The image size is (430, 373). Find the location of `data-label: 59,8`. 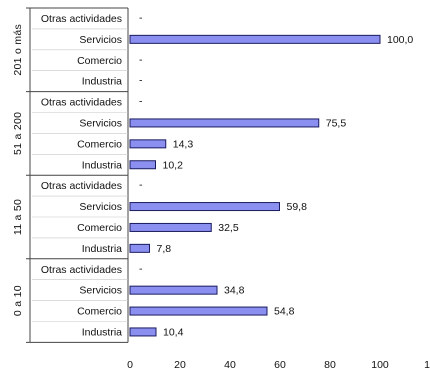

data-label: 59,8 is located at coordinates (297, 207).